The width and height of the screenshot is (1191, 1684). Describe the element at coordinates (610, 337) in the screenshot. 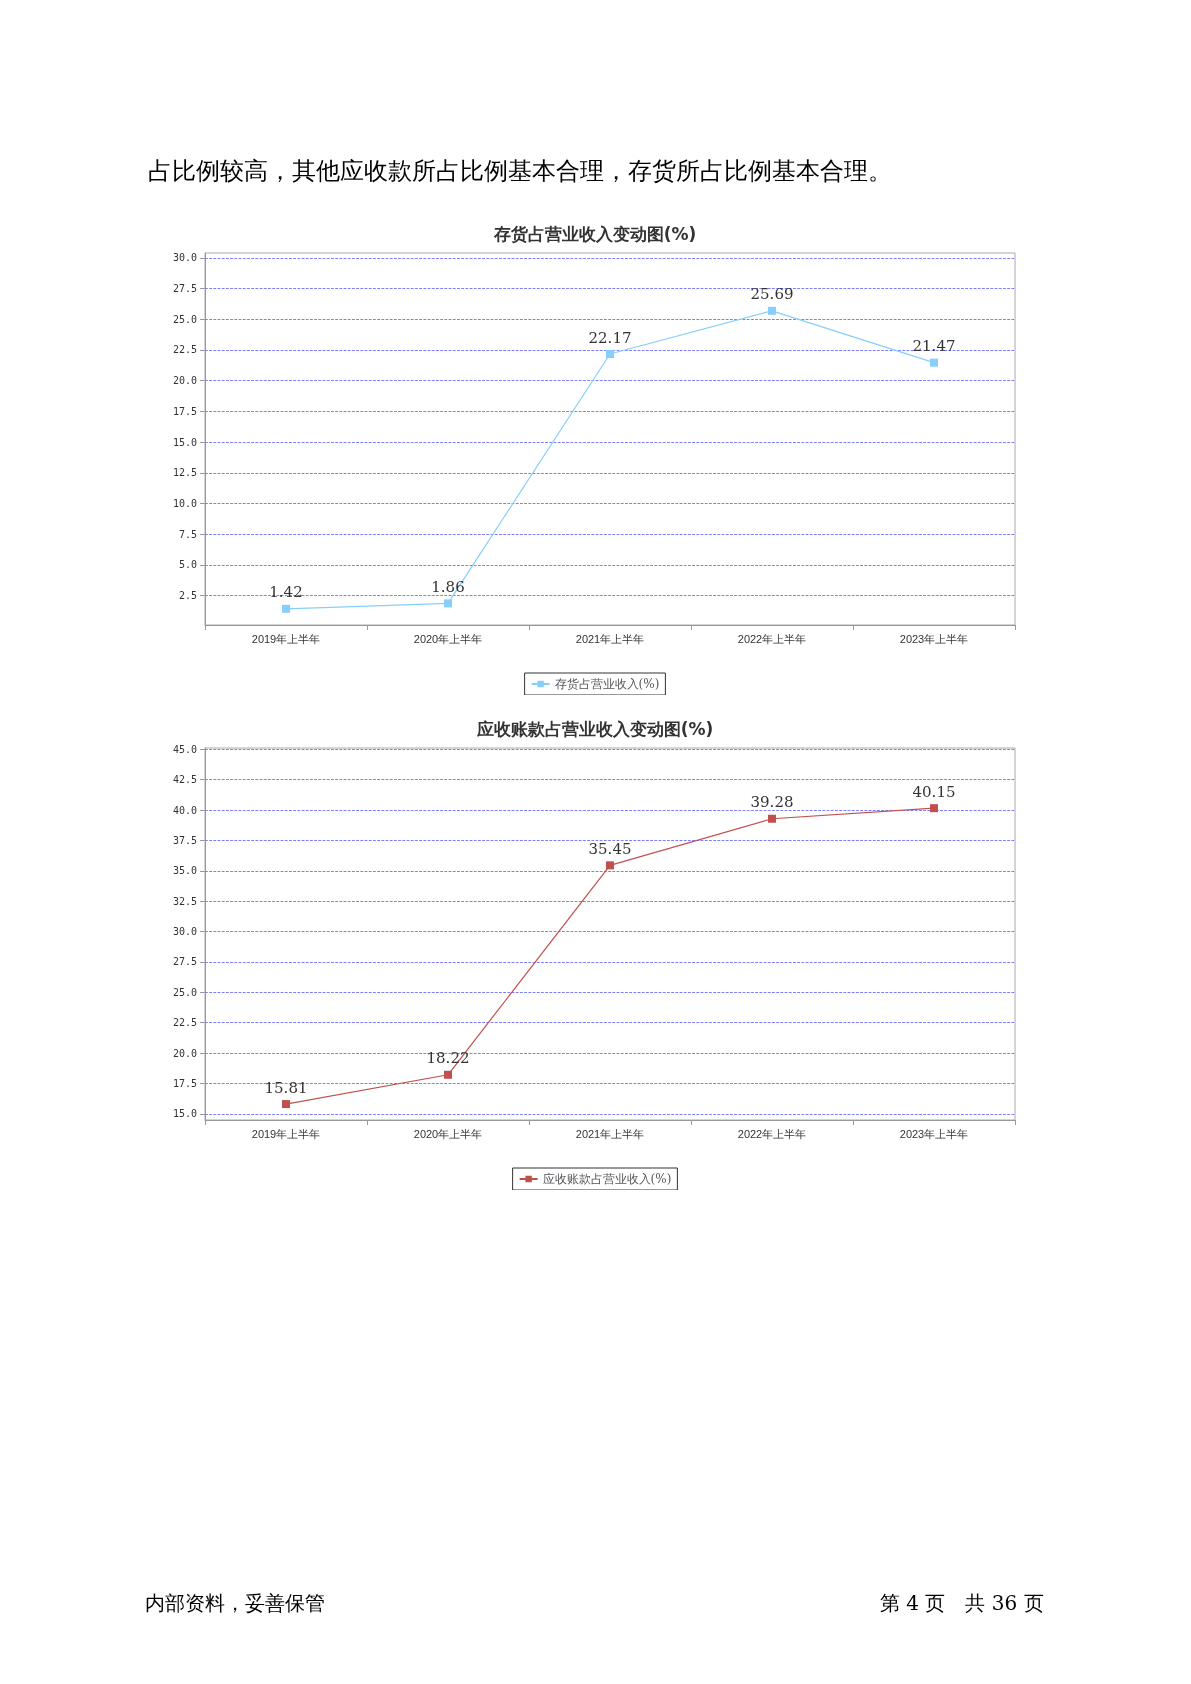

I see `data-label: 22.17` at that location.